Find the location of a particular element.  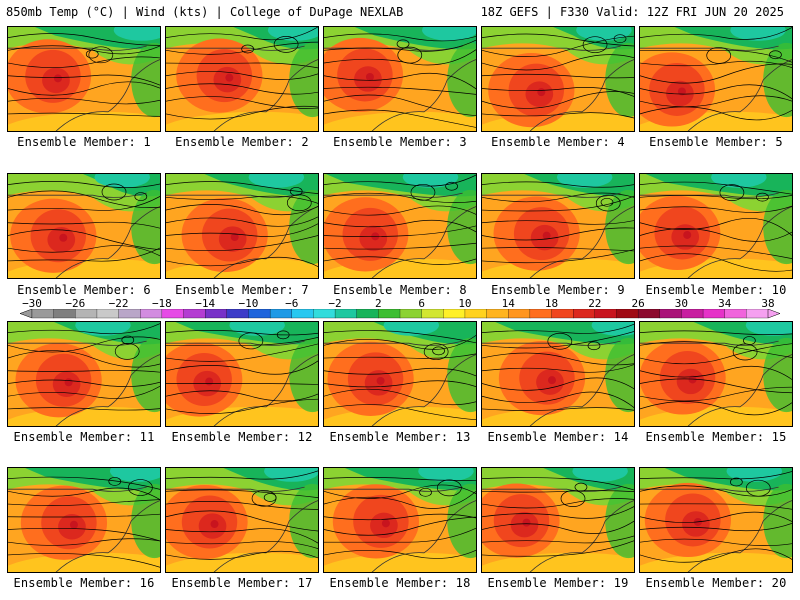

ensemble-member-label: Ensemble Member: 4 is located at coordinates (558, 142).